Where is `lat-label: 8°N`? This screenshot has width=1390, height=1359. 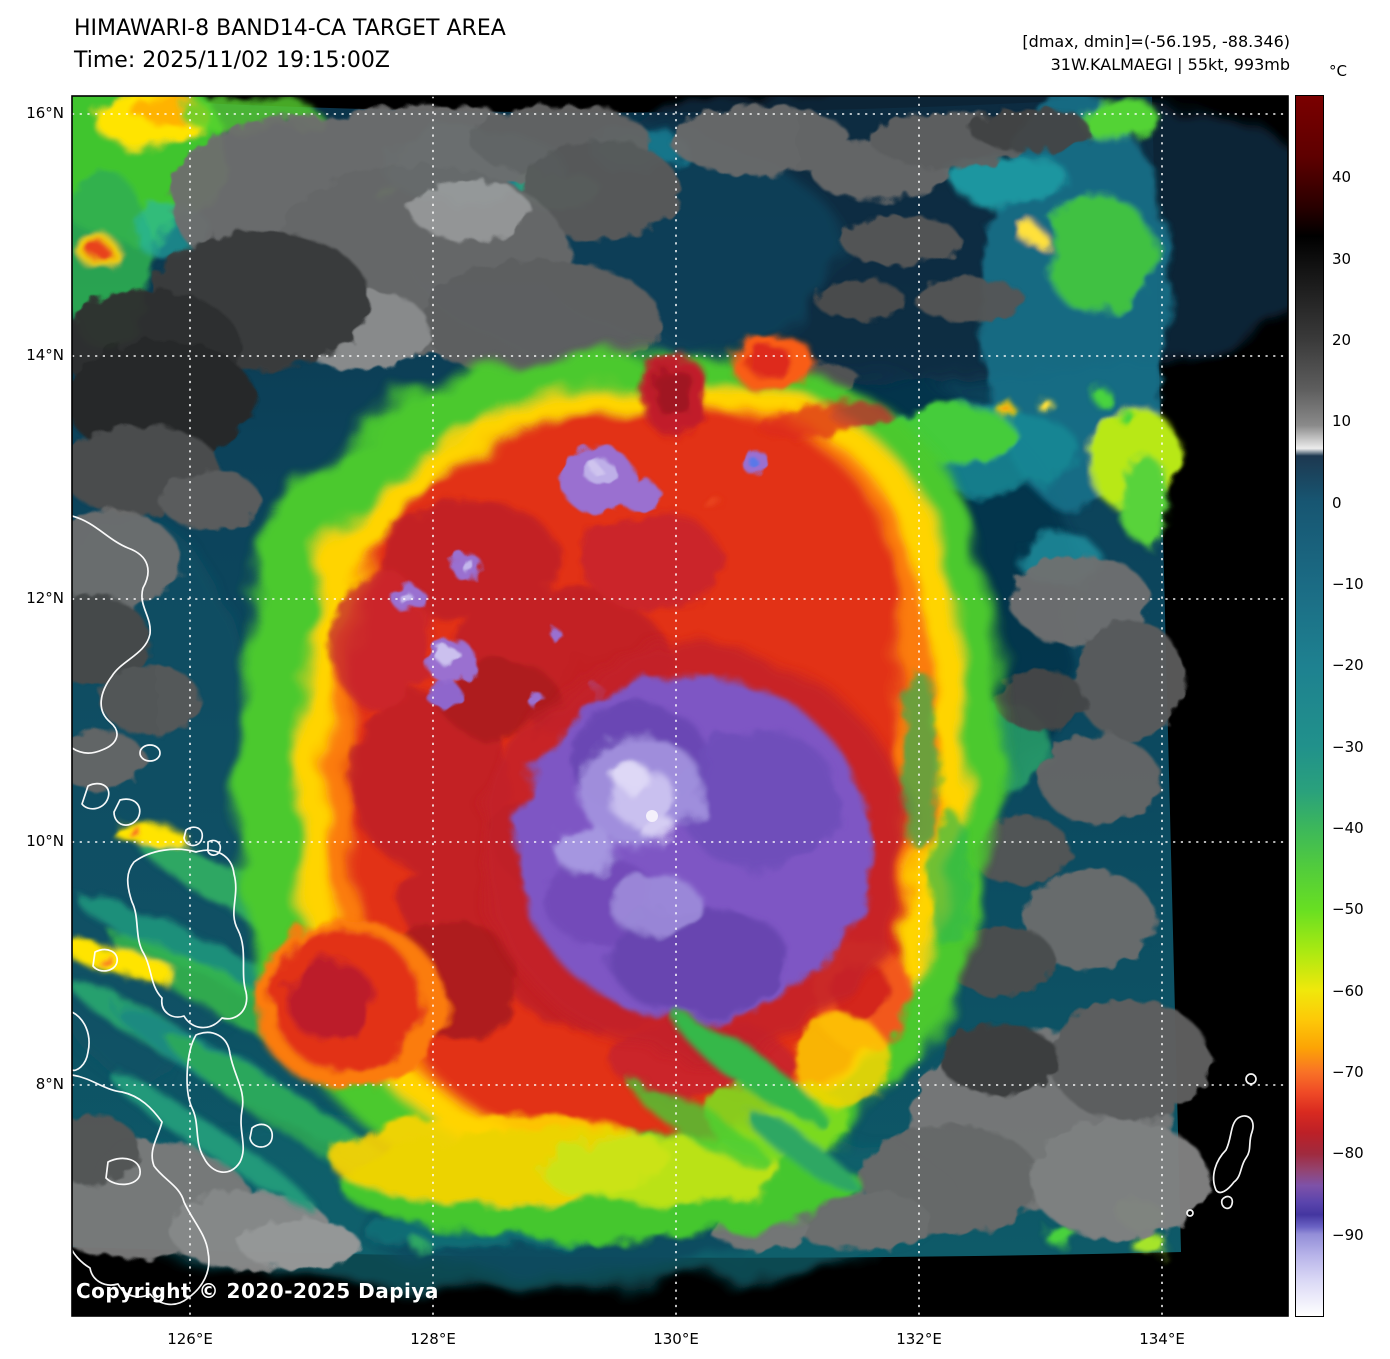
lat-label: 8°N is located at coordinates (49, 1084).